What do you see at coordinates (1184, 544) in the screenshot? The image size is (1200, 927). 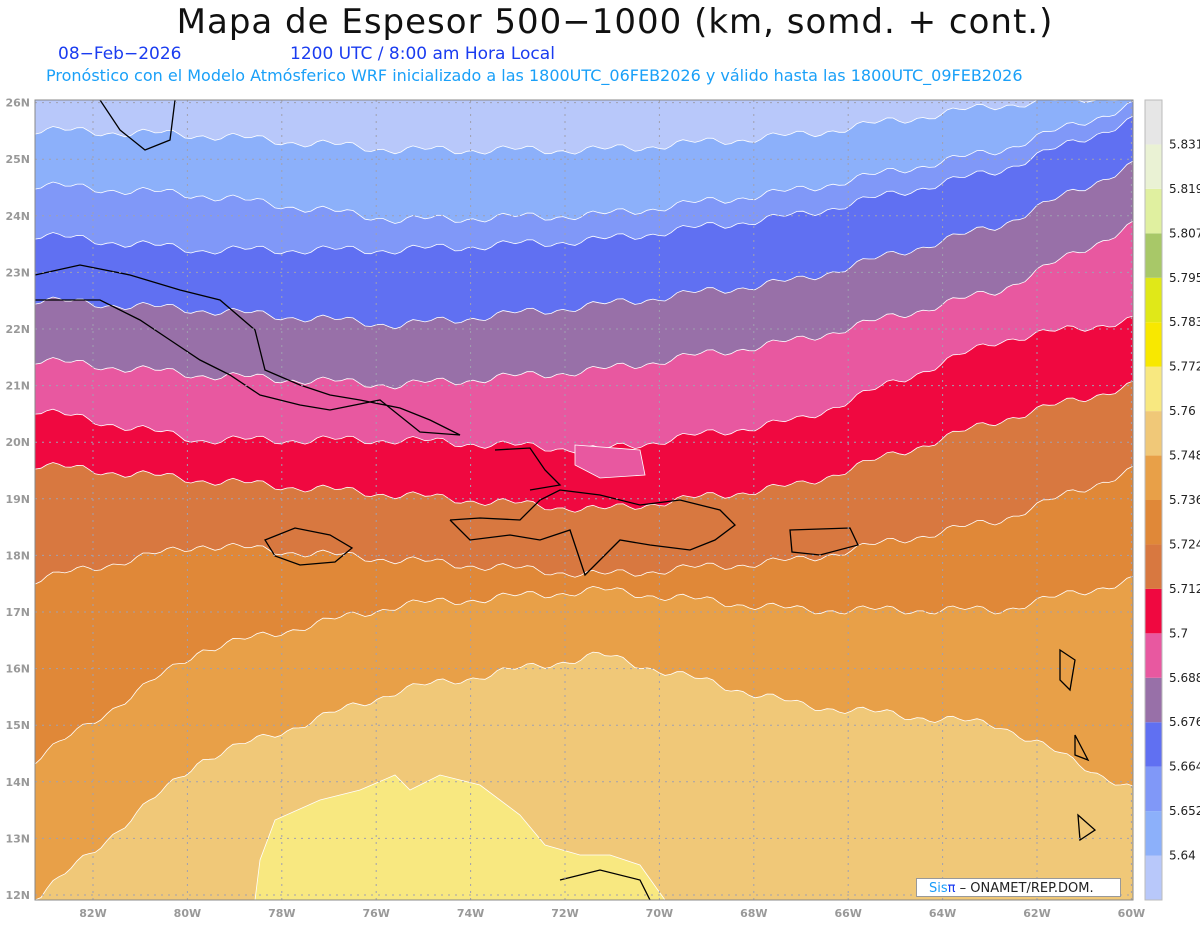 I see `colorbar-label: 5.724` at bounding box center [1184, 544].